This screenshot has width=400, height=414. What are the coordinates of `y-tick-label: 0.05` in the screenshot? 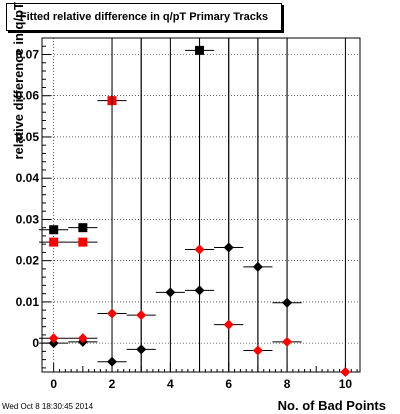 It's located at (28, 137).